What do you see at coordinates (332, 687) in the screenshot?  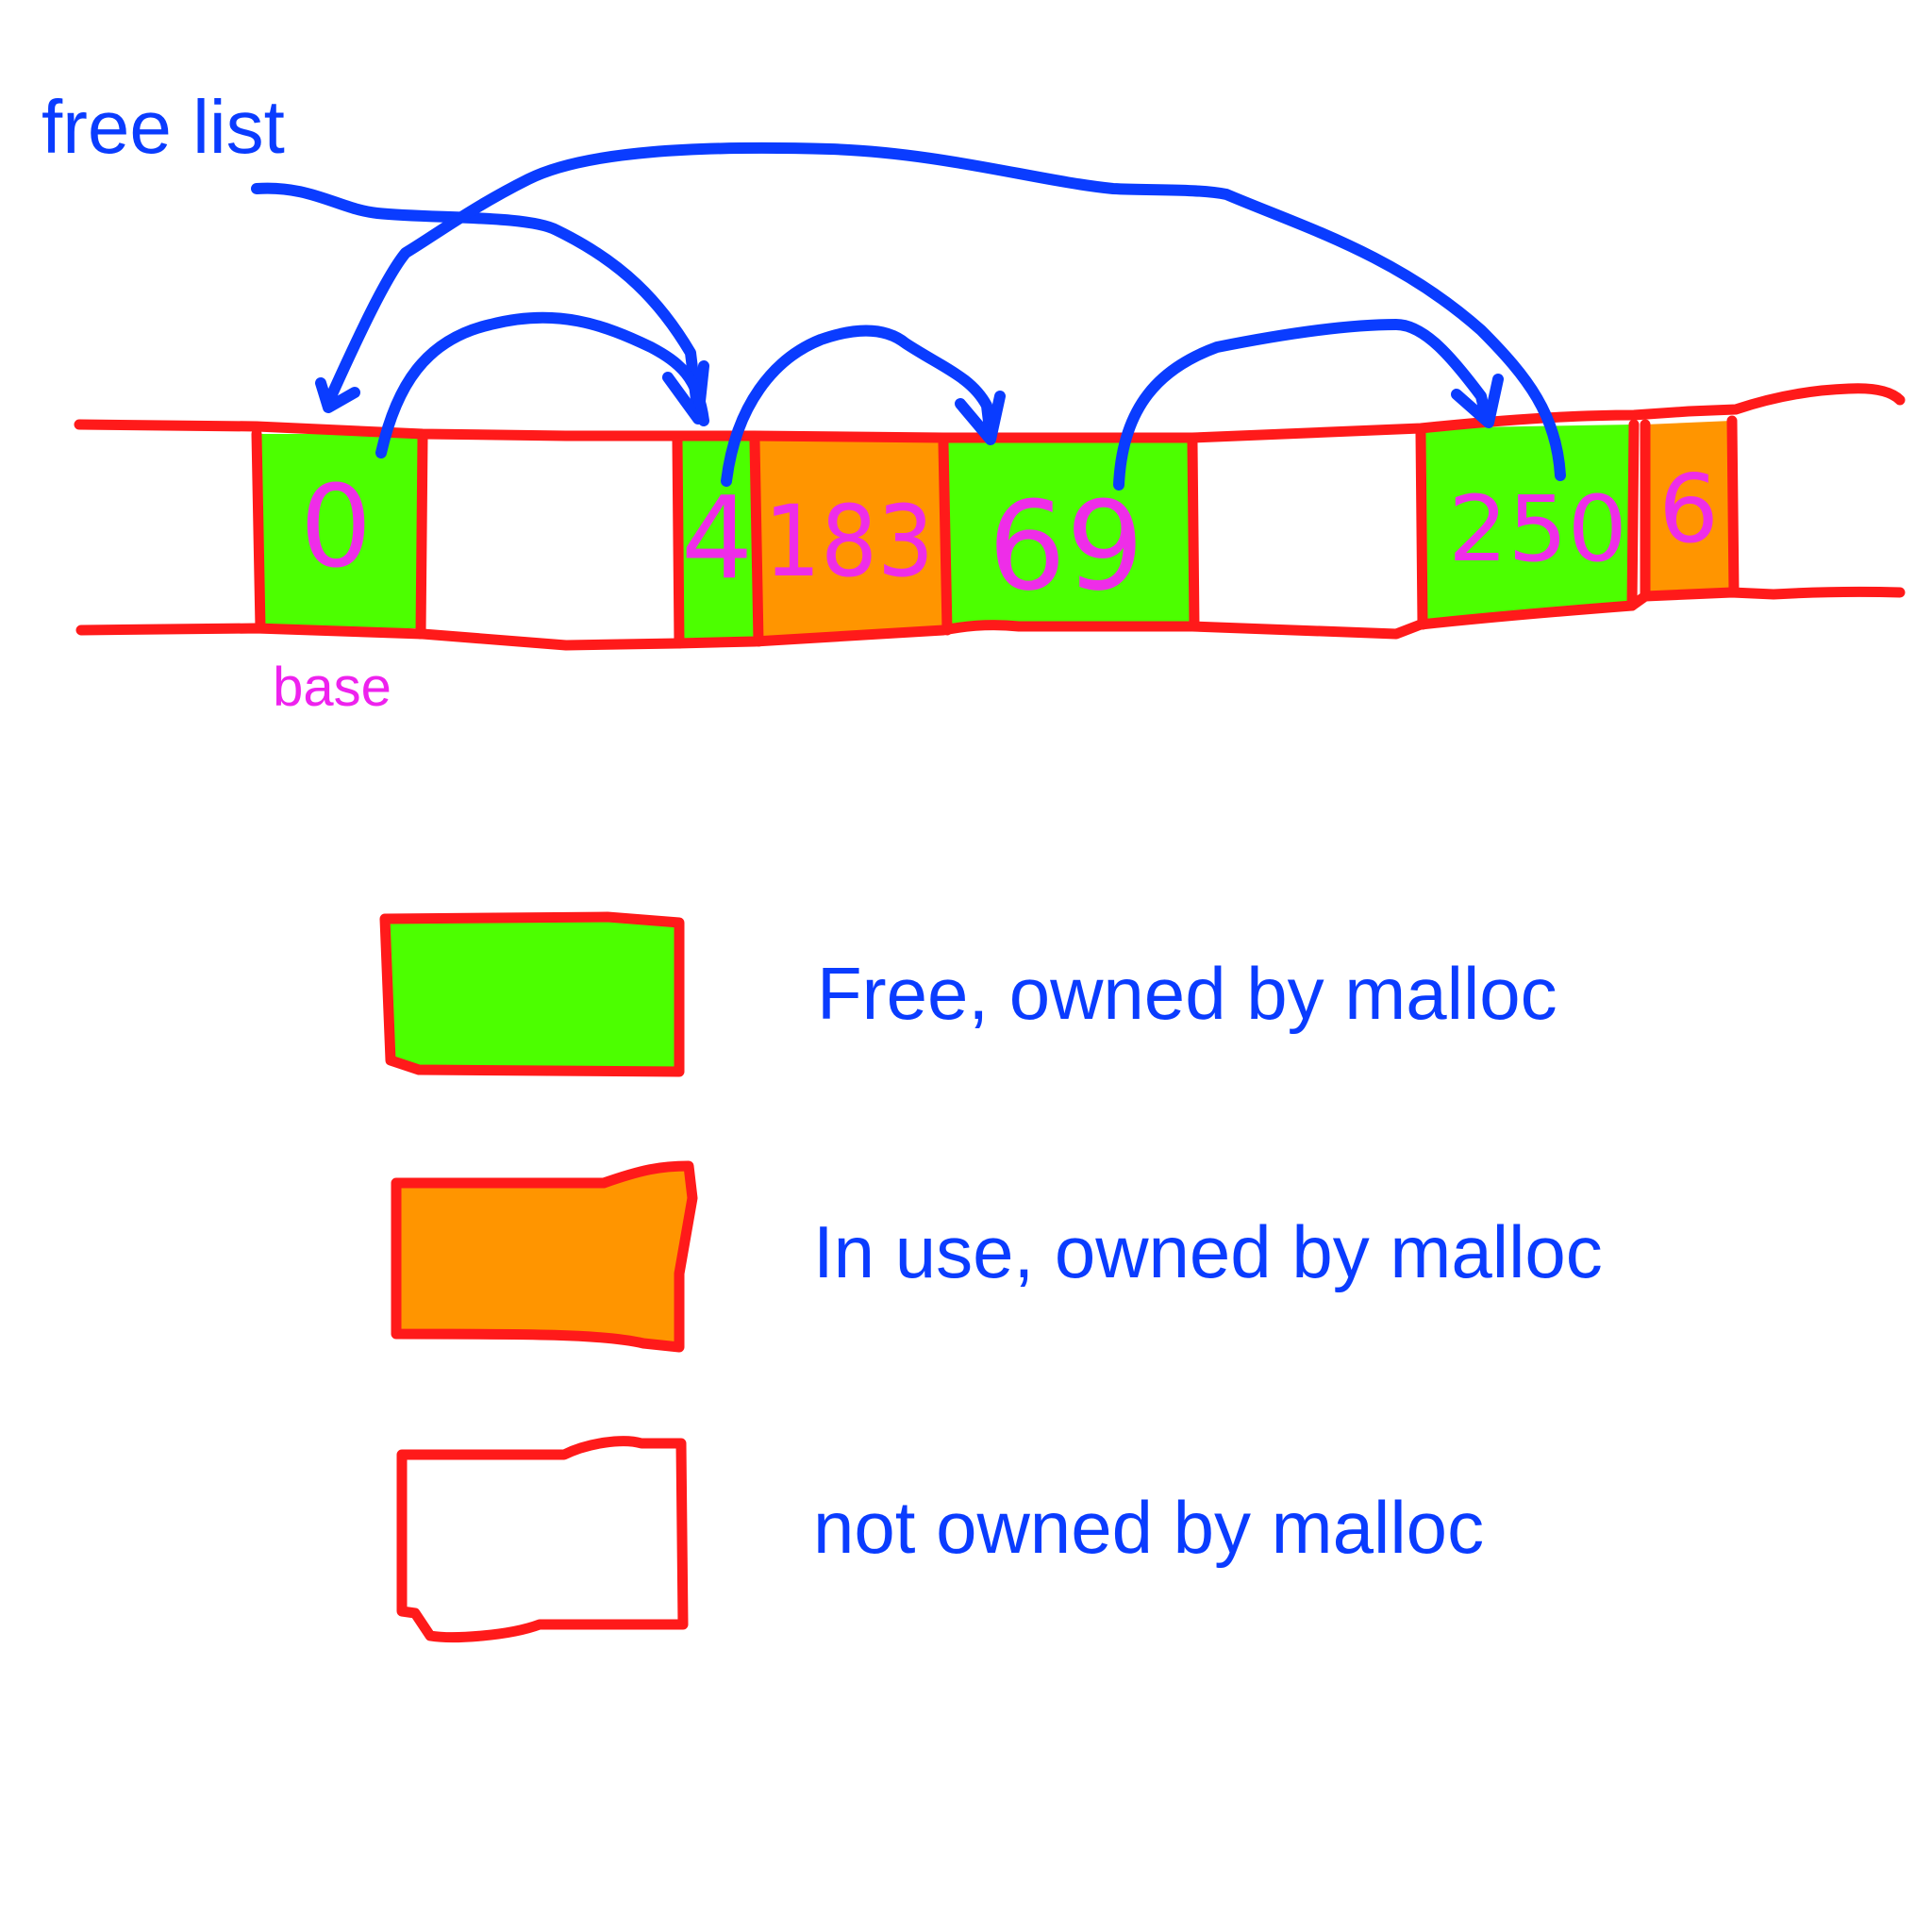 I see `base-label: base` at bounding box center [332, 687].